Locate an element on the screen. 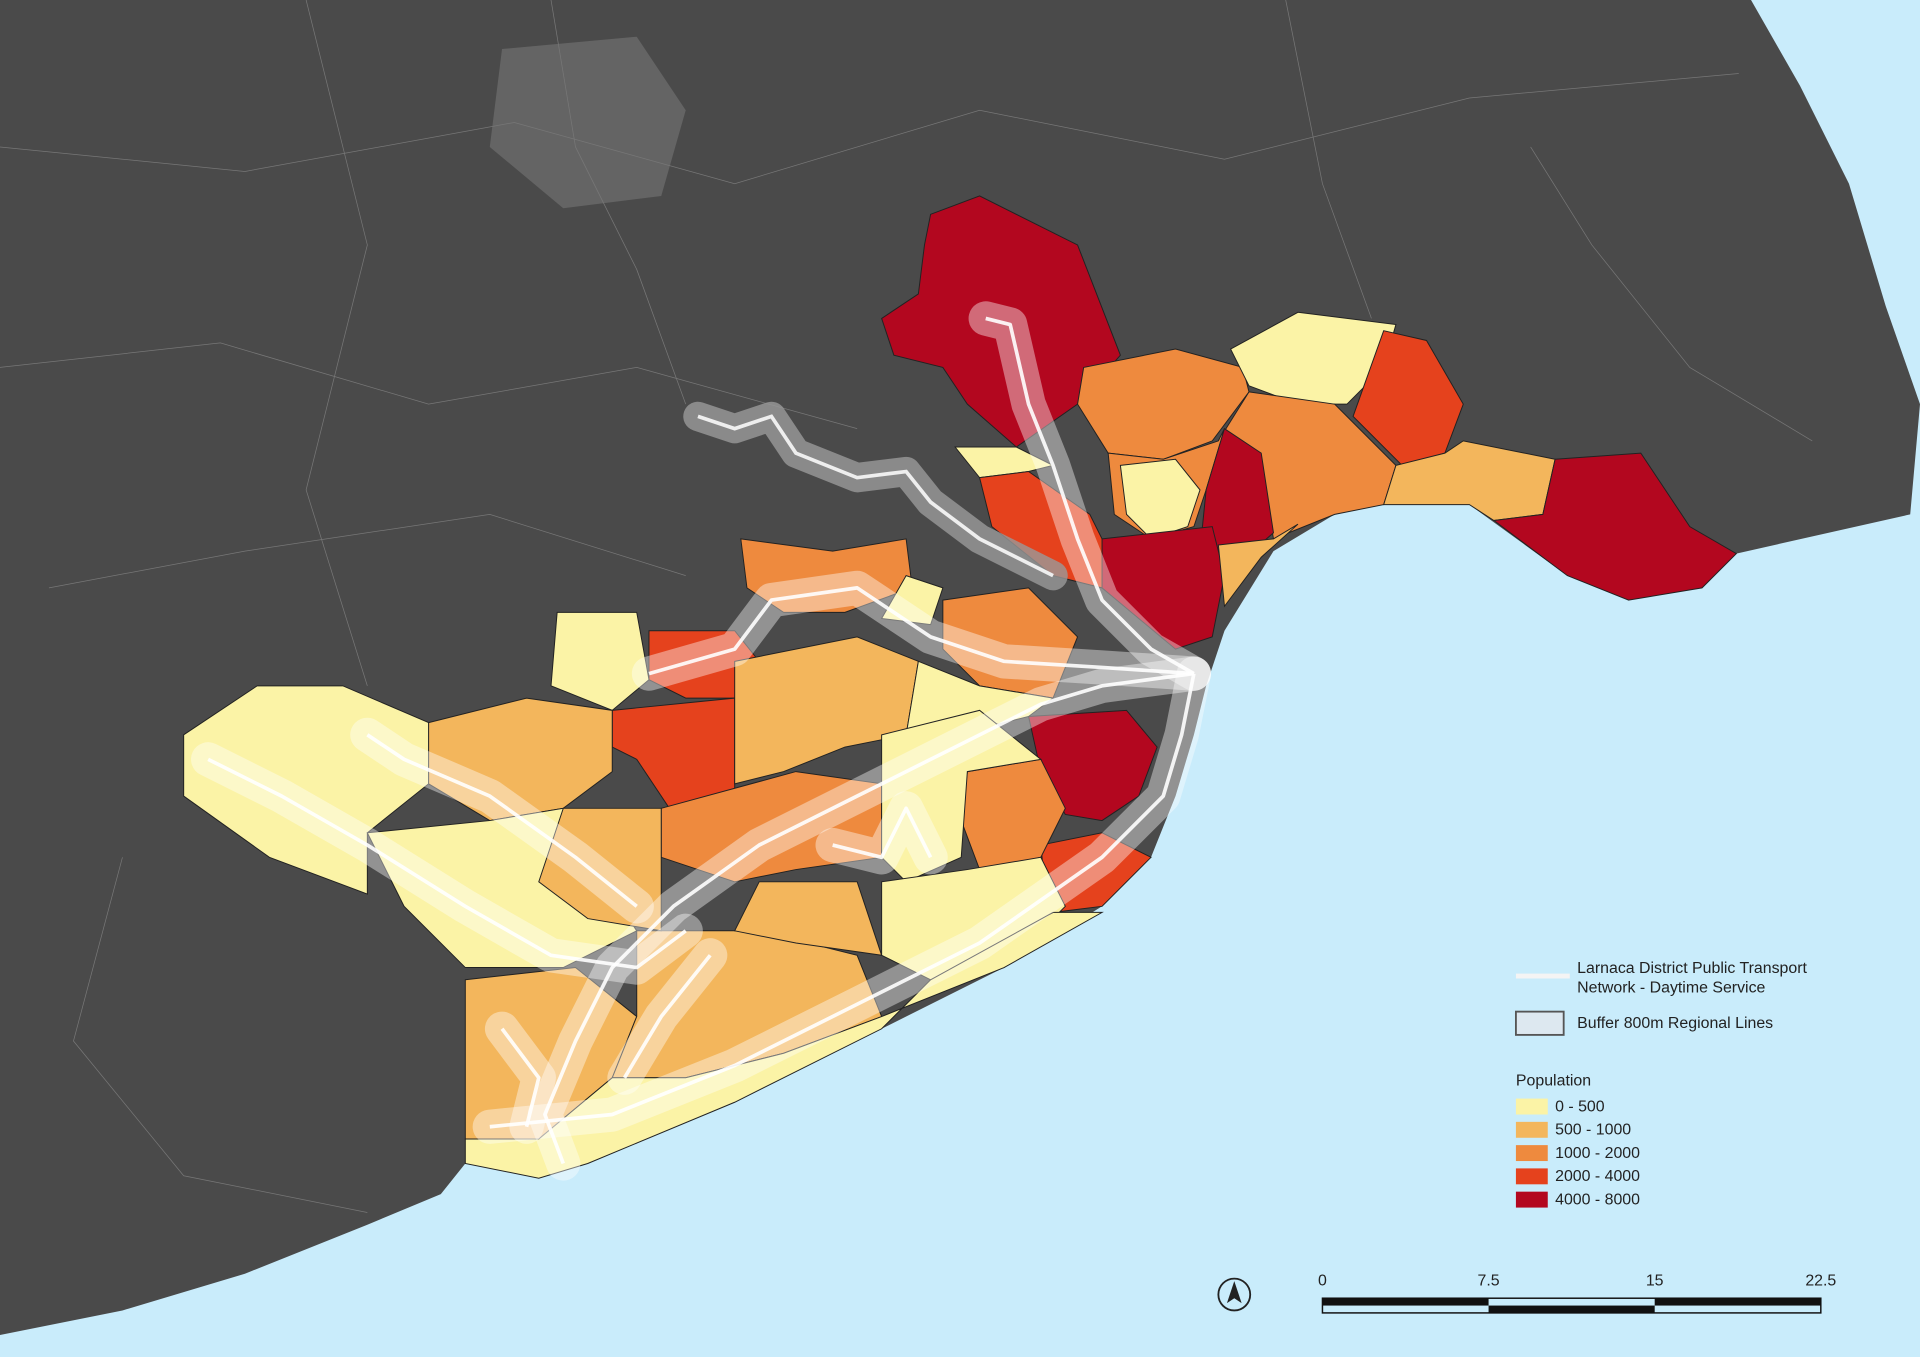 The width and height of the screenshot is (1920, 1357). scale-label: 7.5 is located at coordinates (1489, 1280).